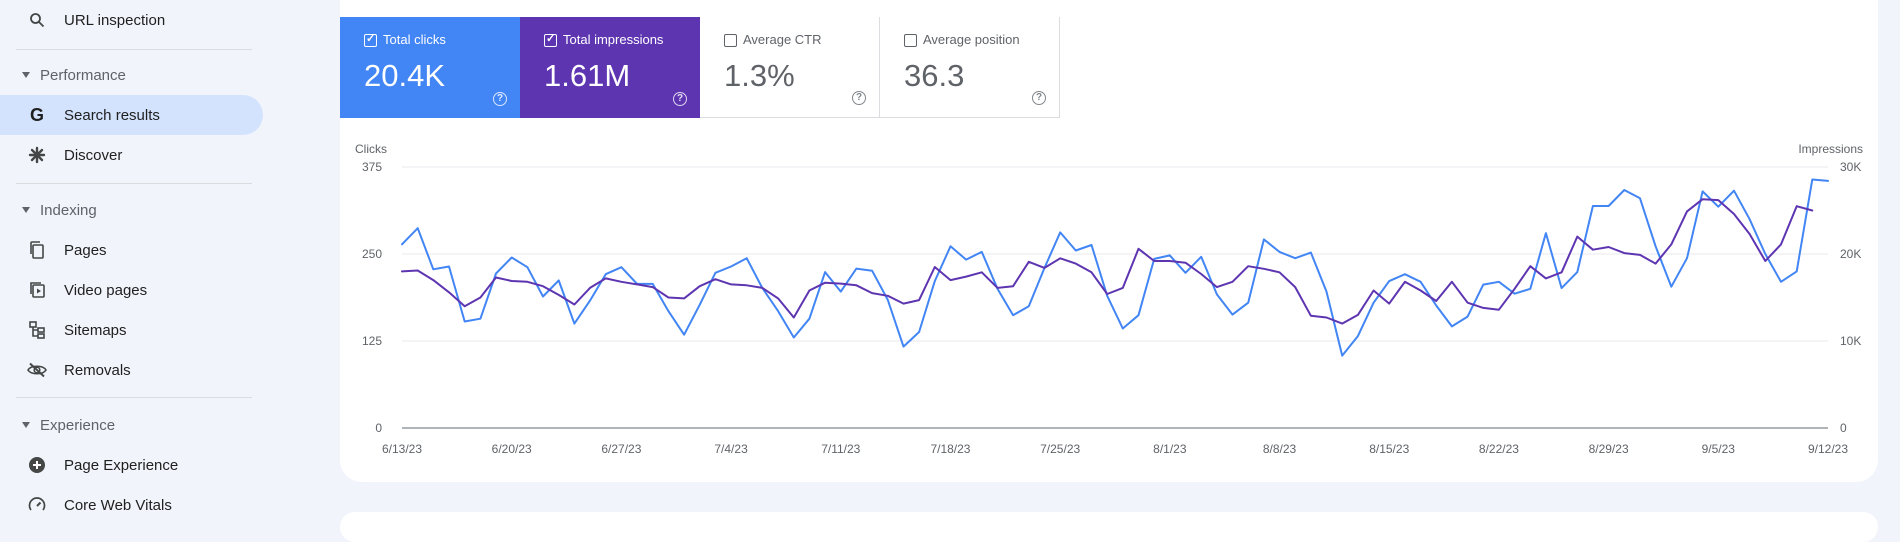 The width and height of the screenshot is (1900, 542). Describe the element at coordinates (37, 465) in the screenshot. I see `plus-circle-icon` at that location.